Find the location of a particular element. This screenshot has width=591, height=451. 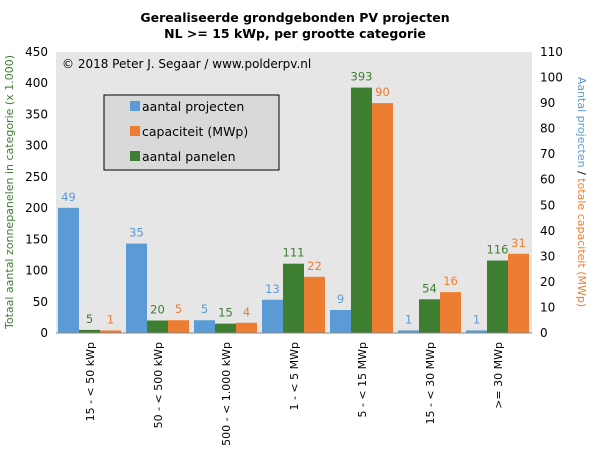

data-label-aantal-projecten: 13 is located at coordinates (272, 289).